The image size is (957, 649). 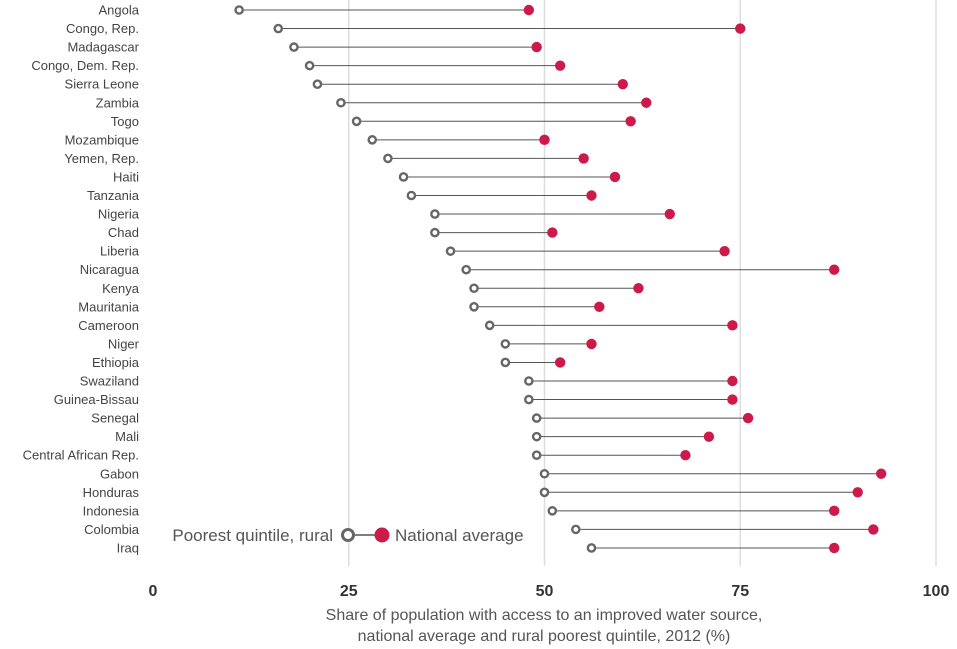 What do you see at coordinates (119, 473) in the screenshot?
I see `country-label-gabon: Gabon` at bounding box center [119, 473].